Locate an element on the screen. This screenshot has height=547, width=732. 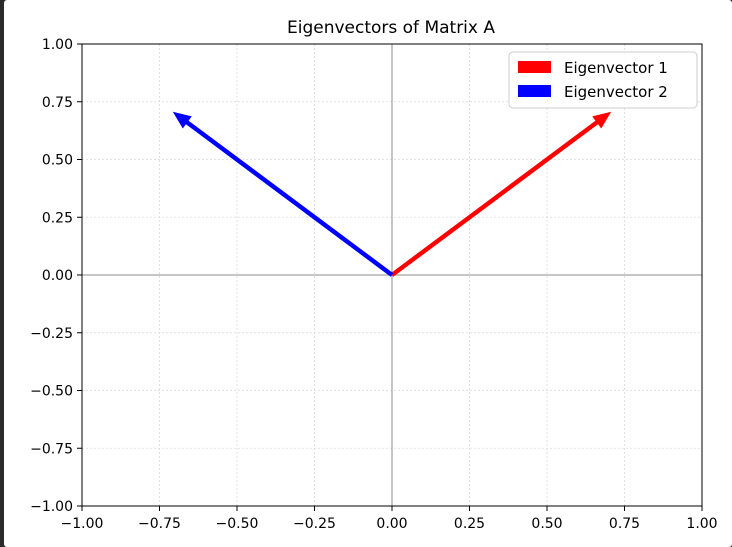
y-tick-label: −0.50 is located at coordinates (51, 392).